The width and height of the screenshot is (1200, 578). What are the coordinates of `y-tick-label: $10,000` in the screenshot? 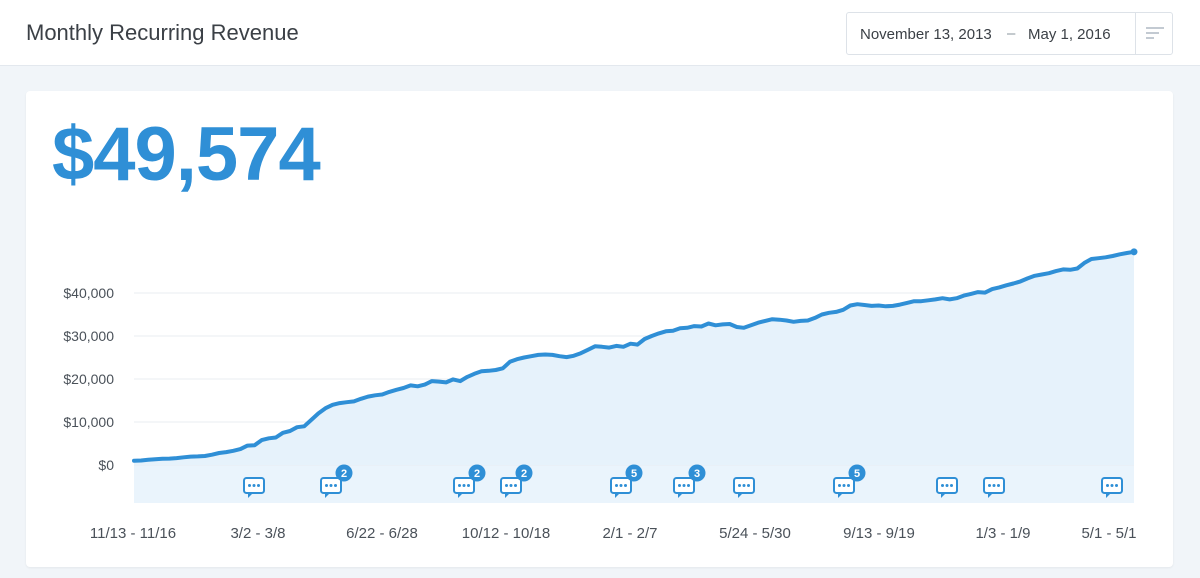 It's located at (88, 422).